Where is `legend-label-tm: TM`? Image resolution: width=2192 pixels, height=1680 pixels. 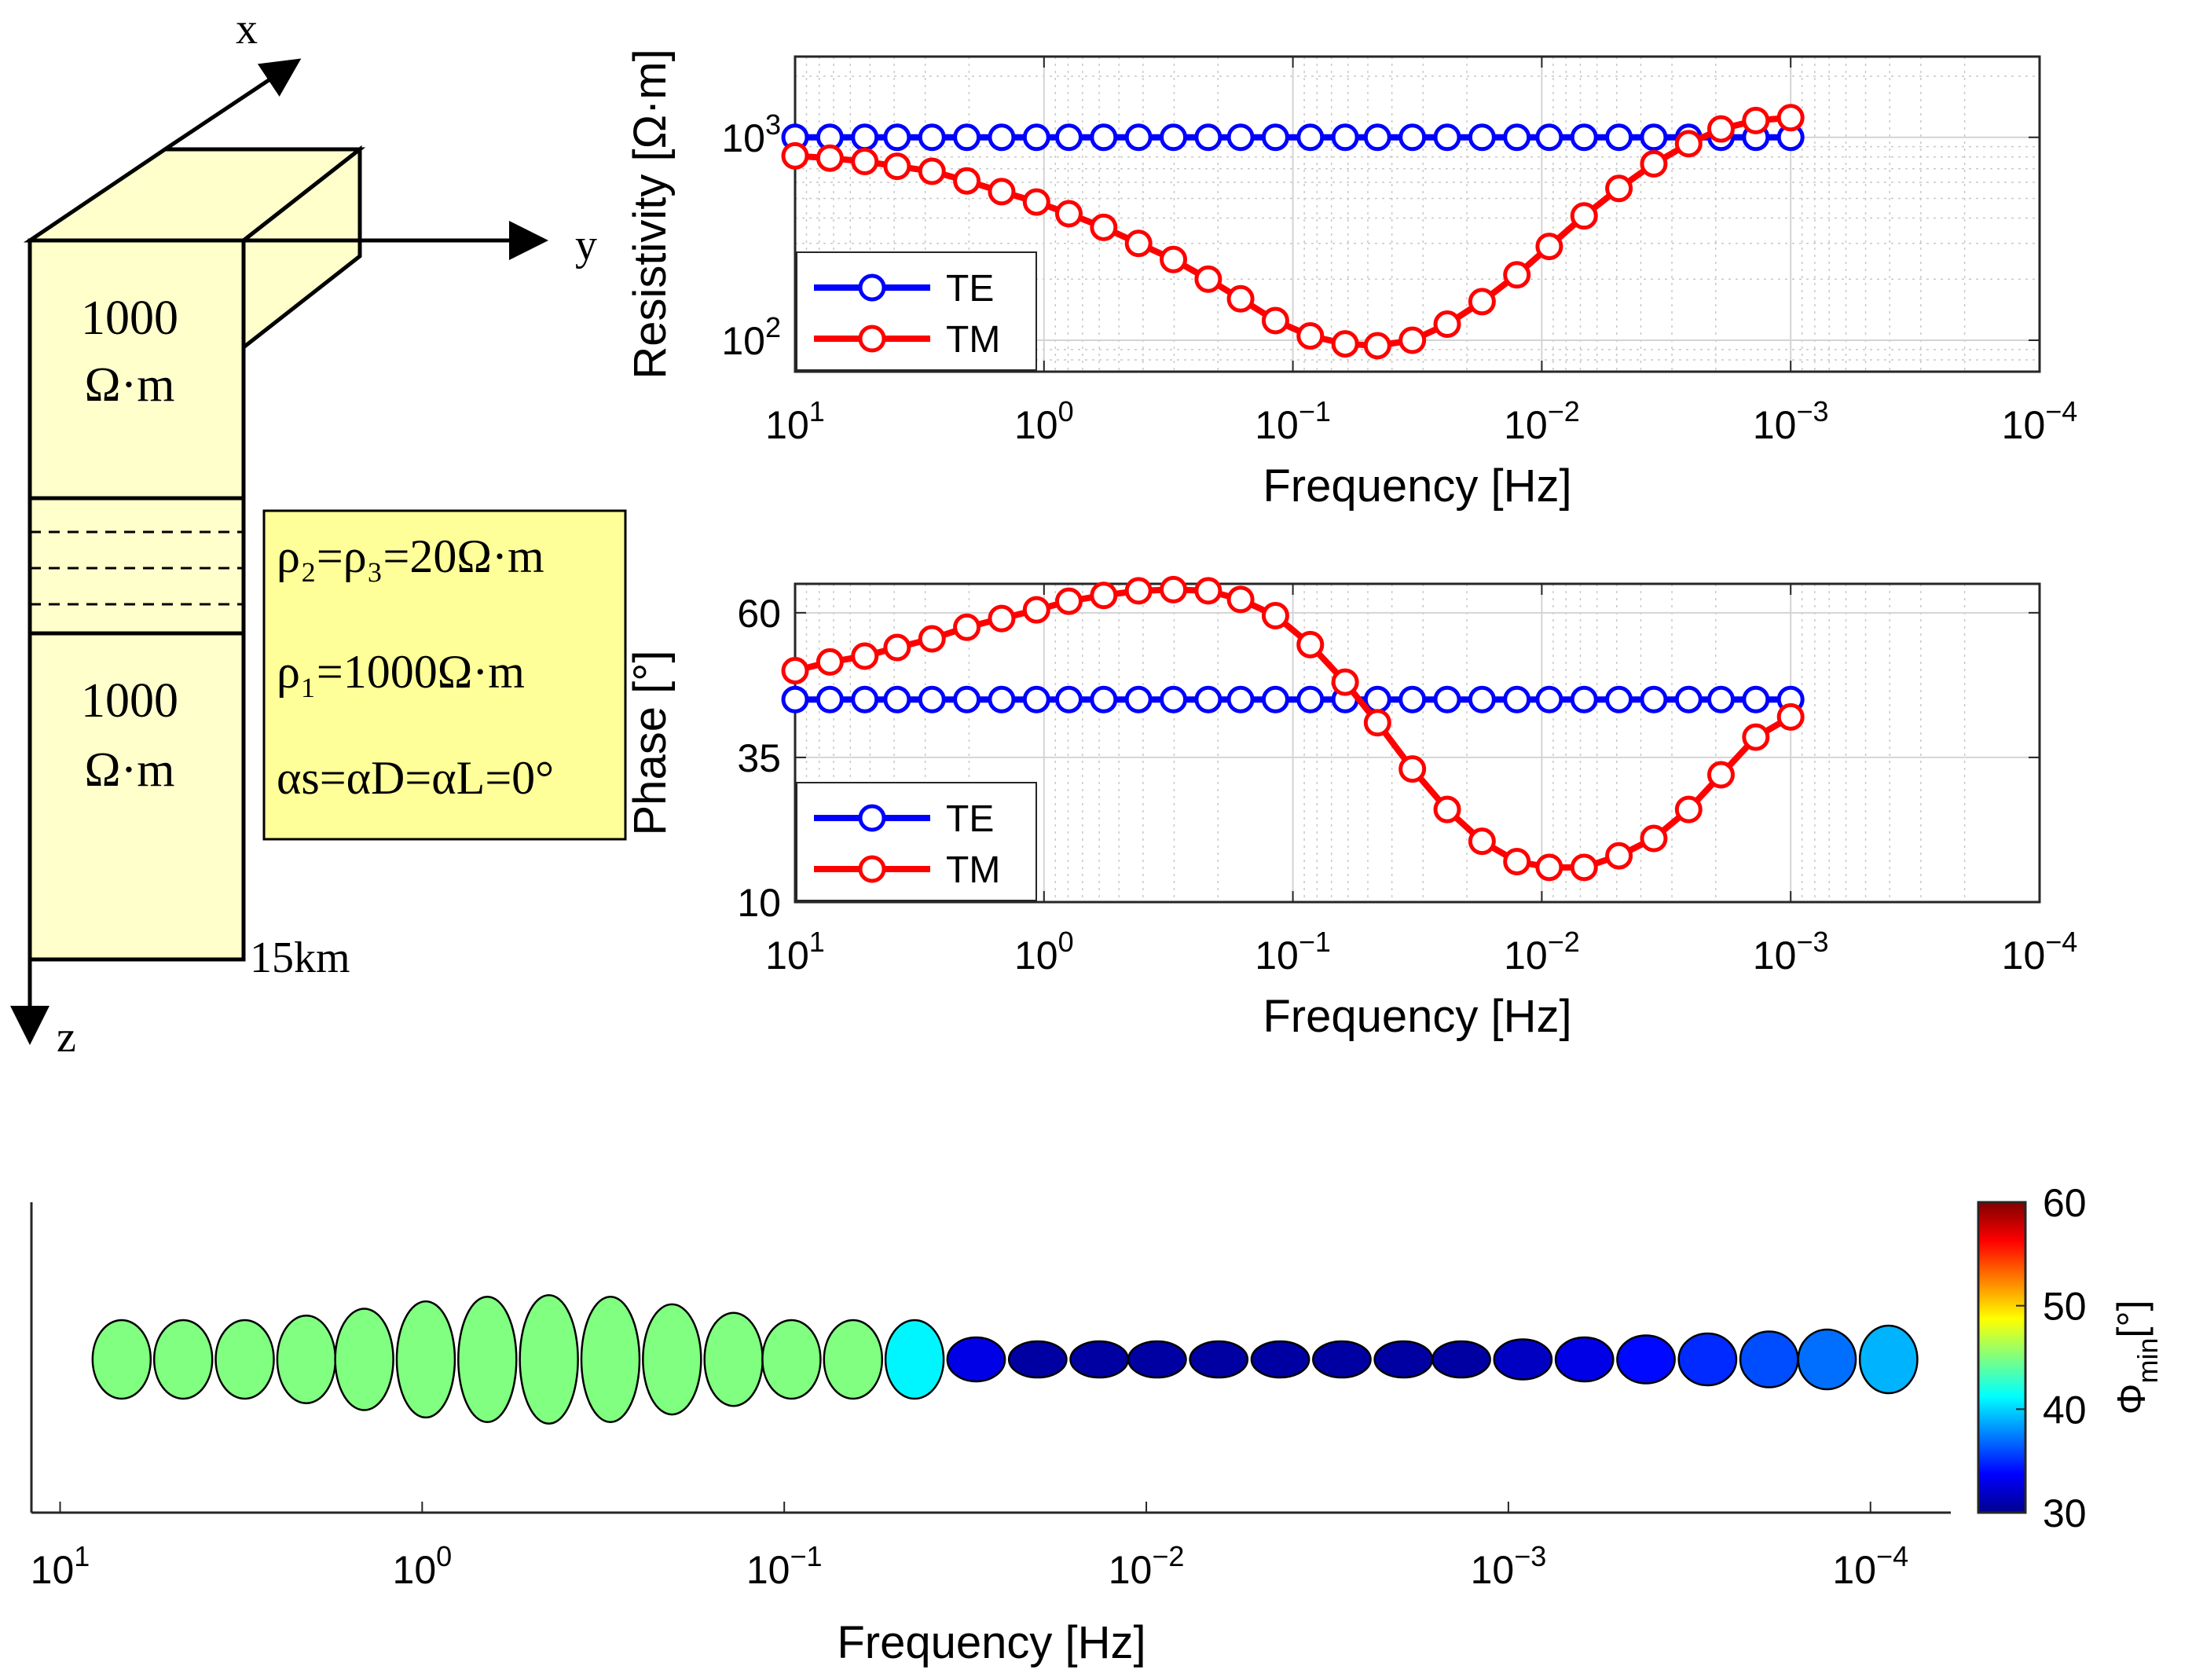 legend-label-tm: TM is located at coordinates (973, 340).